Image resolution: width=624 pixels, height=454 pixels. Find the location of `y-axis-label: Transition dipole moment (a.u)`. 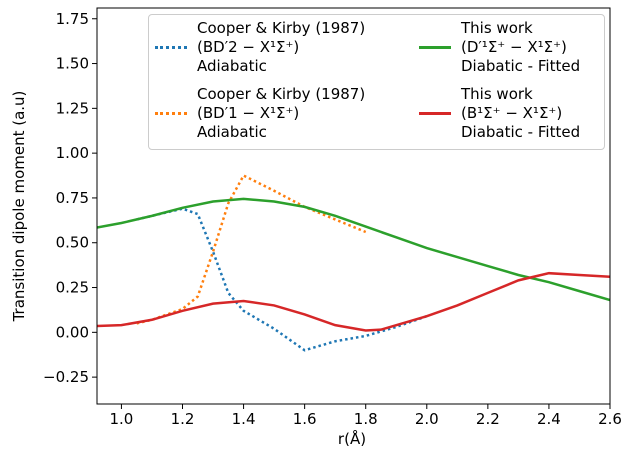

y-axis-label: Transition dipole moment (a.u) is located at coordinates (19, 207).